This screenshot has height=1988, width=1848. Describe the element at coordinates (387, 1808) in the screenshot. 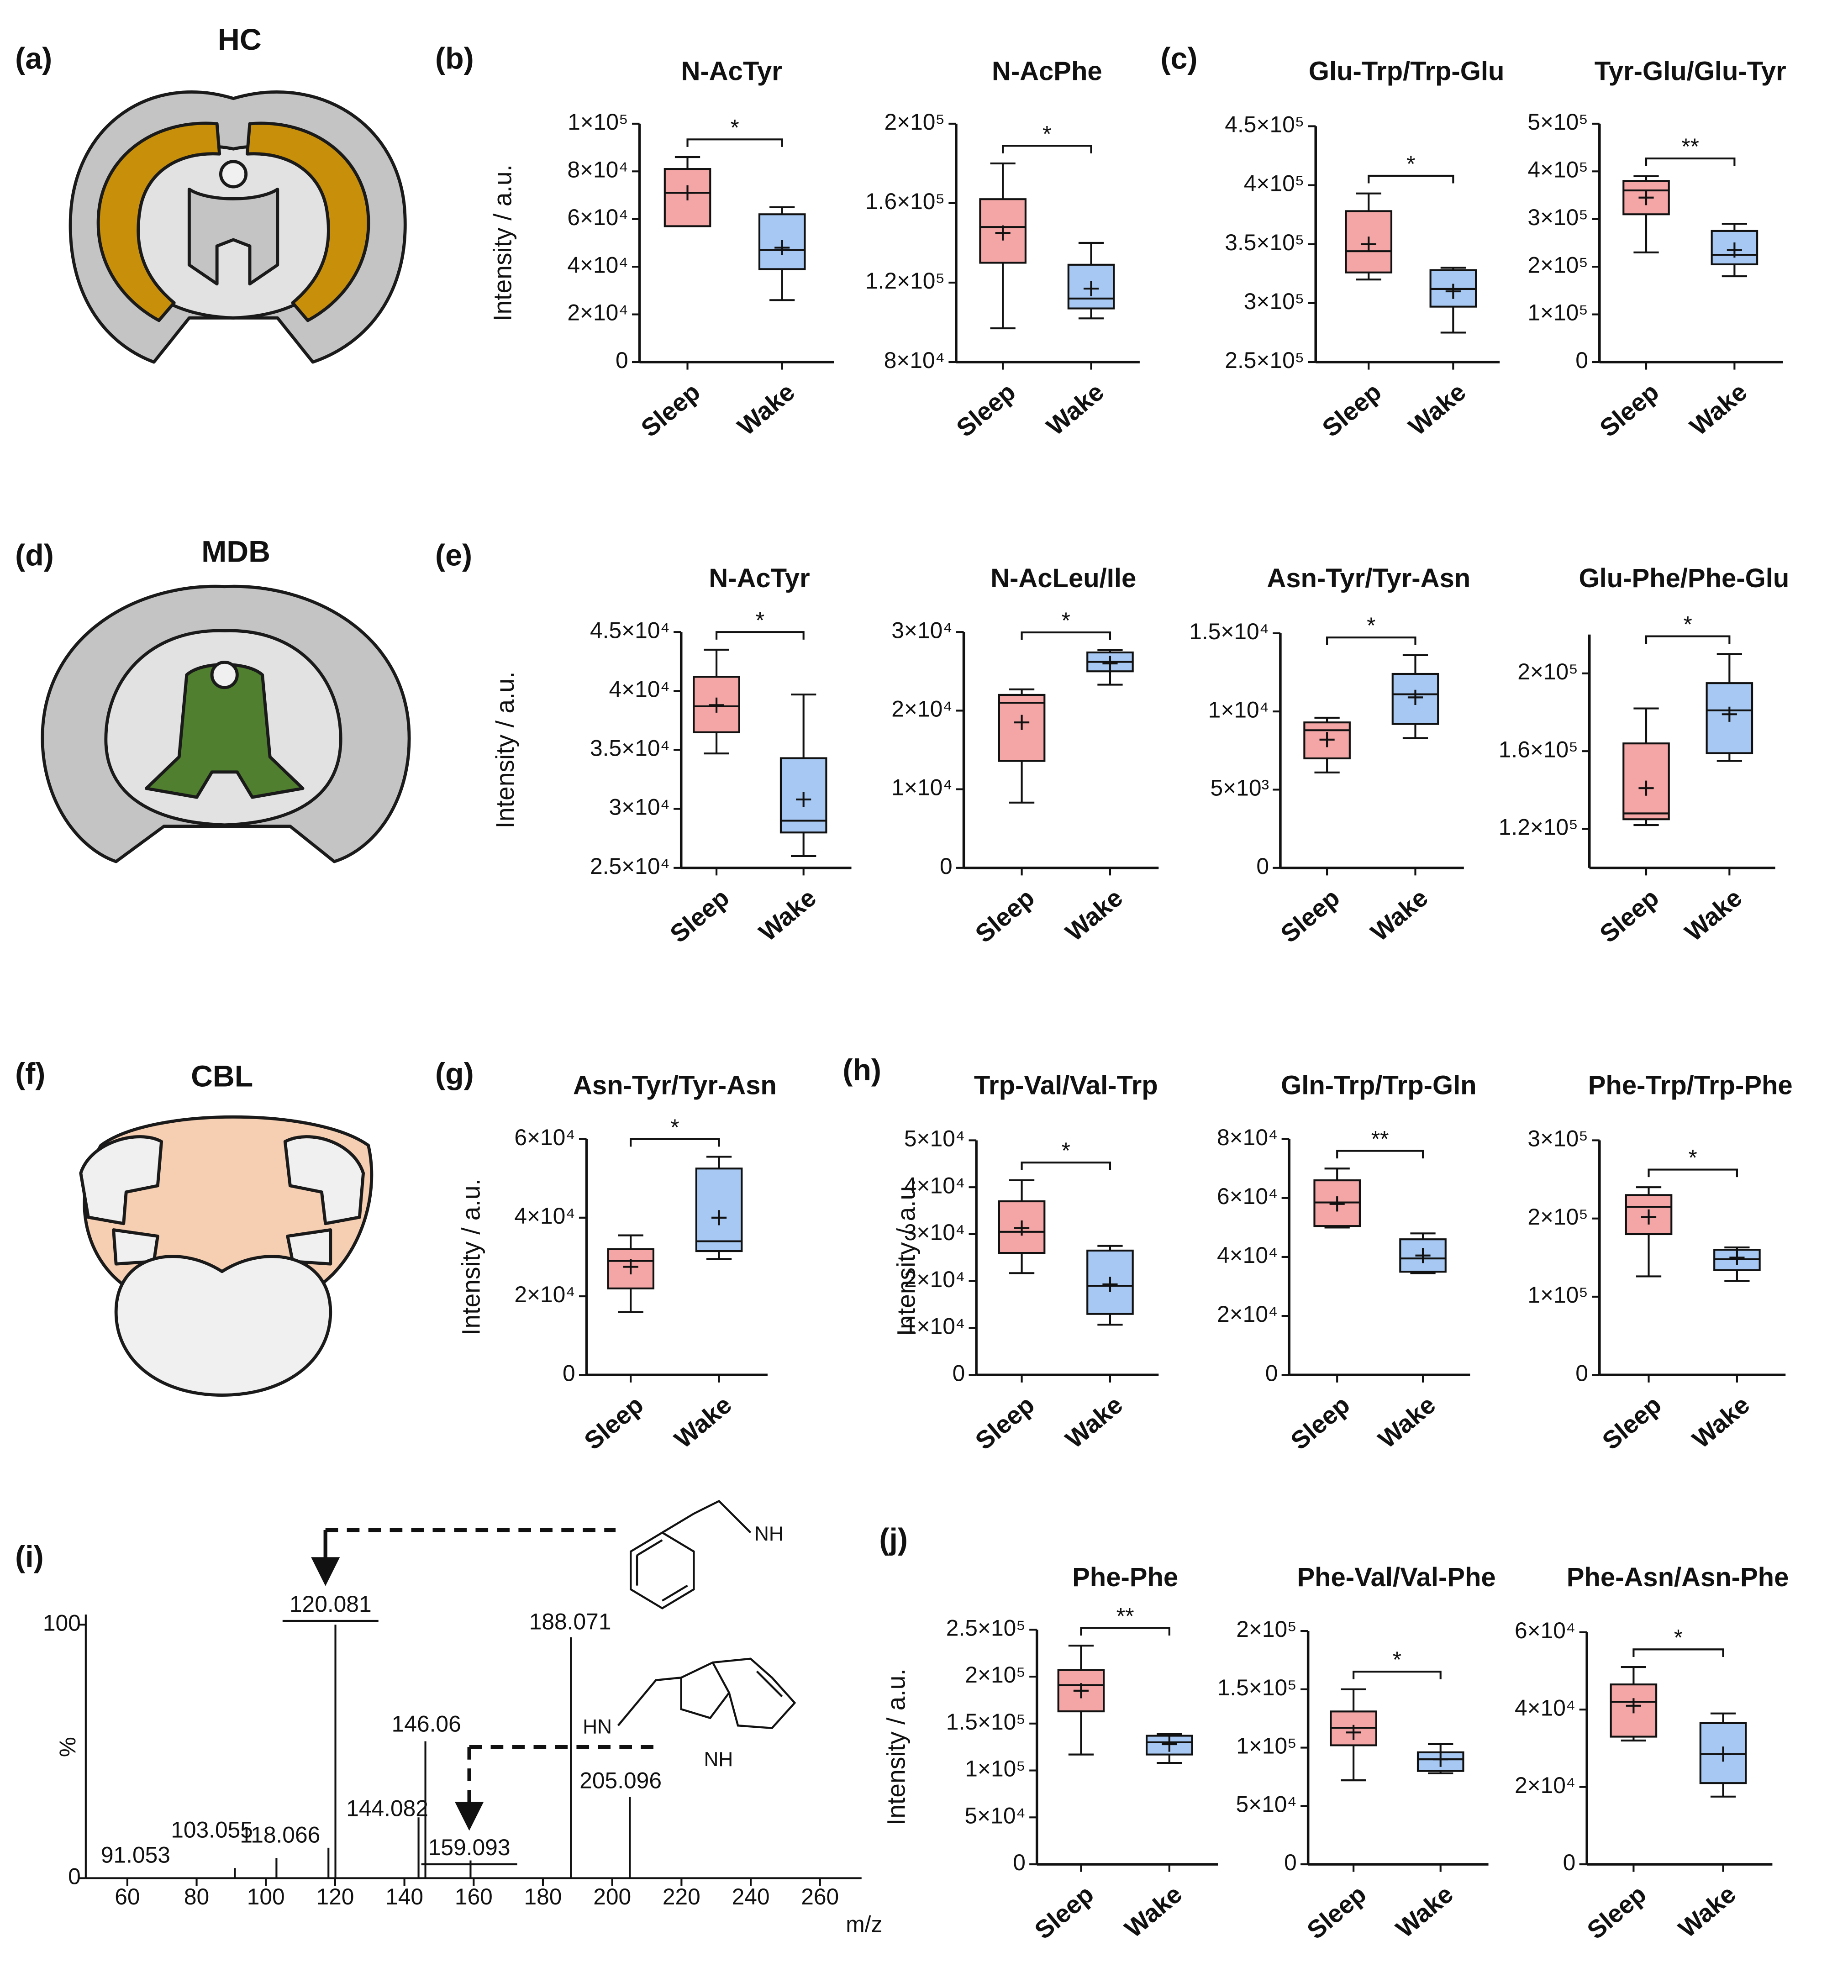

I see `peak-label: 144.082` at that location.